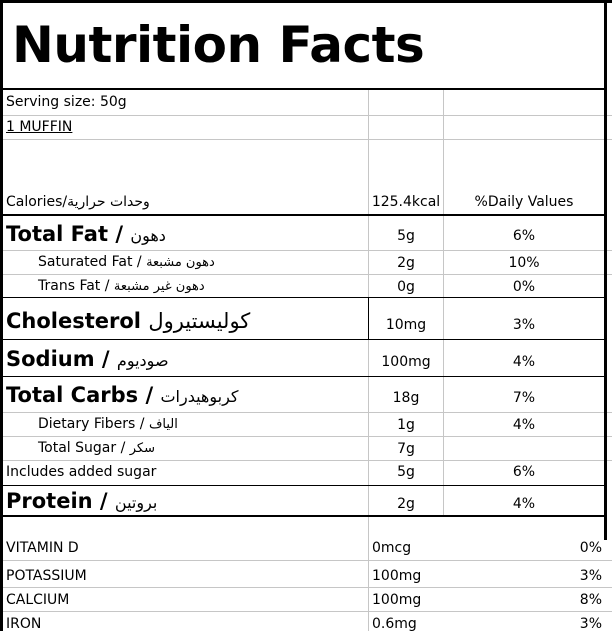  What do you see at coordinates (82, 448) in the screenshot?
I see `nutrient-label: Total Sugar /` at bounding box center [82, 448].